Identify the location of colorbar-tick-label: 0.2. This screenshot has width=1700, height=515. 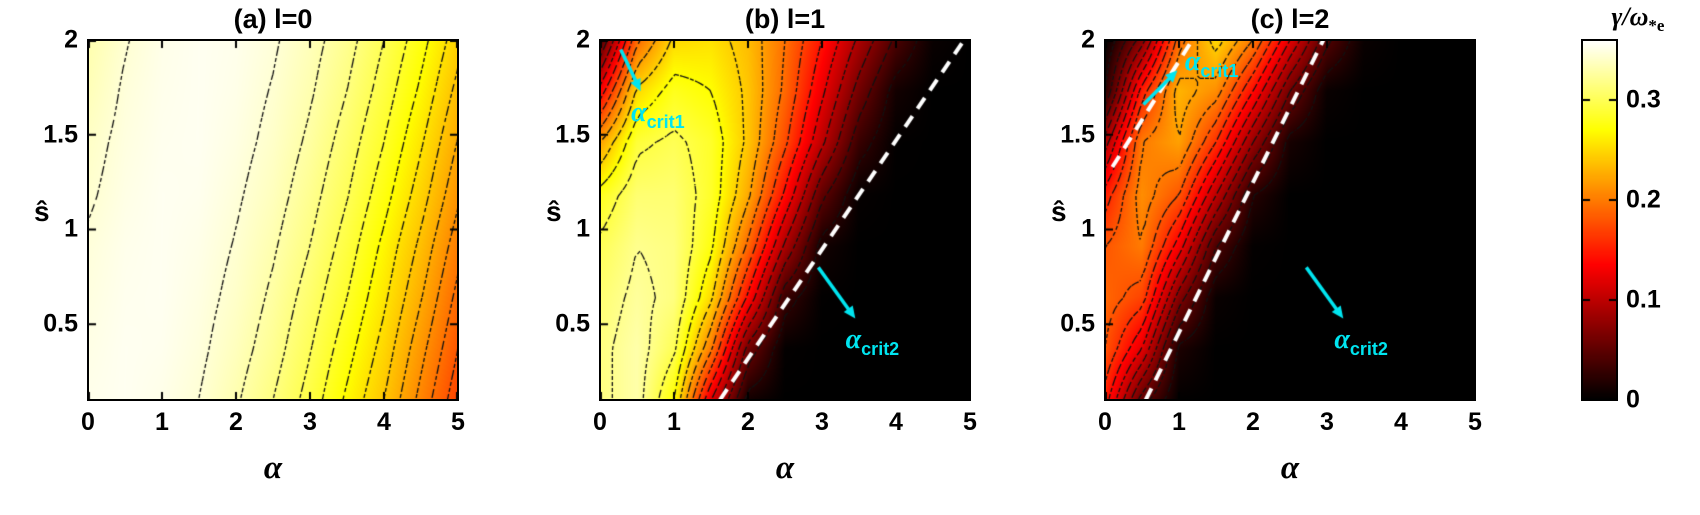
(1643, 199).